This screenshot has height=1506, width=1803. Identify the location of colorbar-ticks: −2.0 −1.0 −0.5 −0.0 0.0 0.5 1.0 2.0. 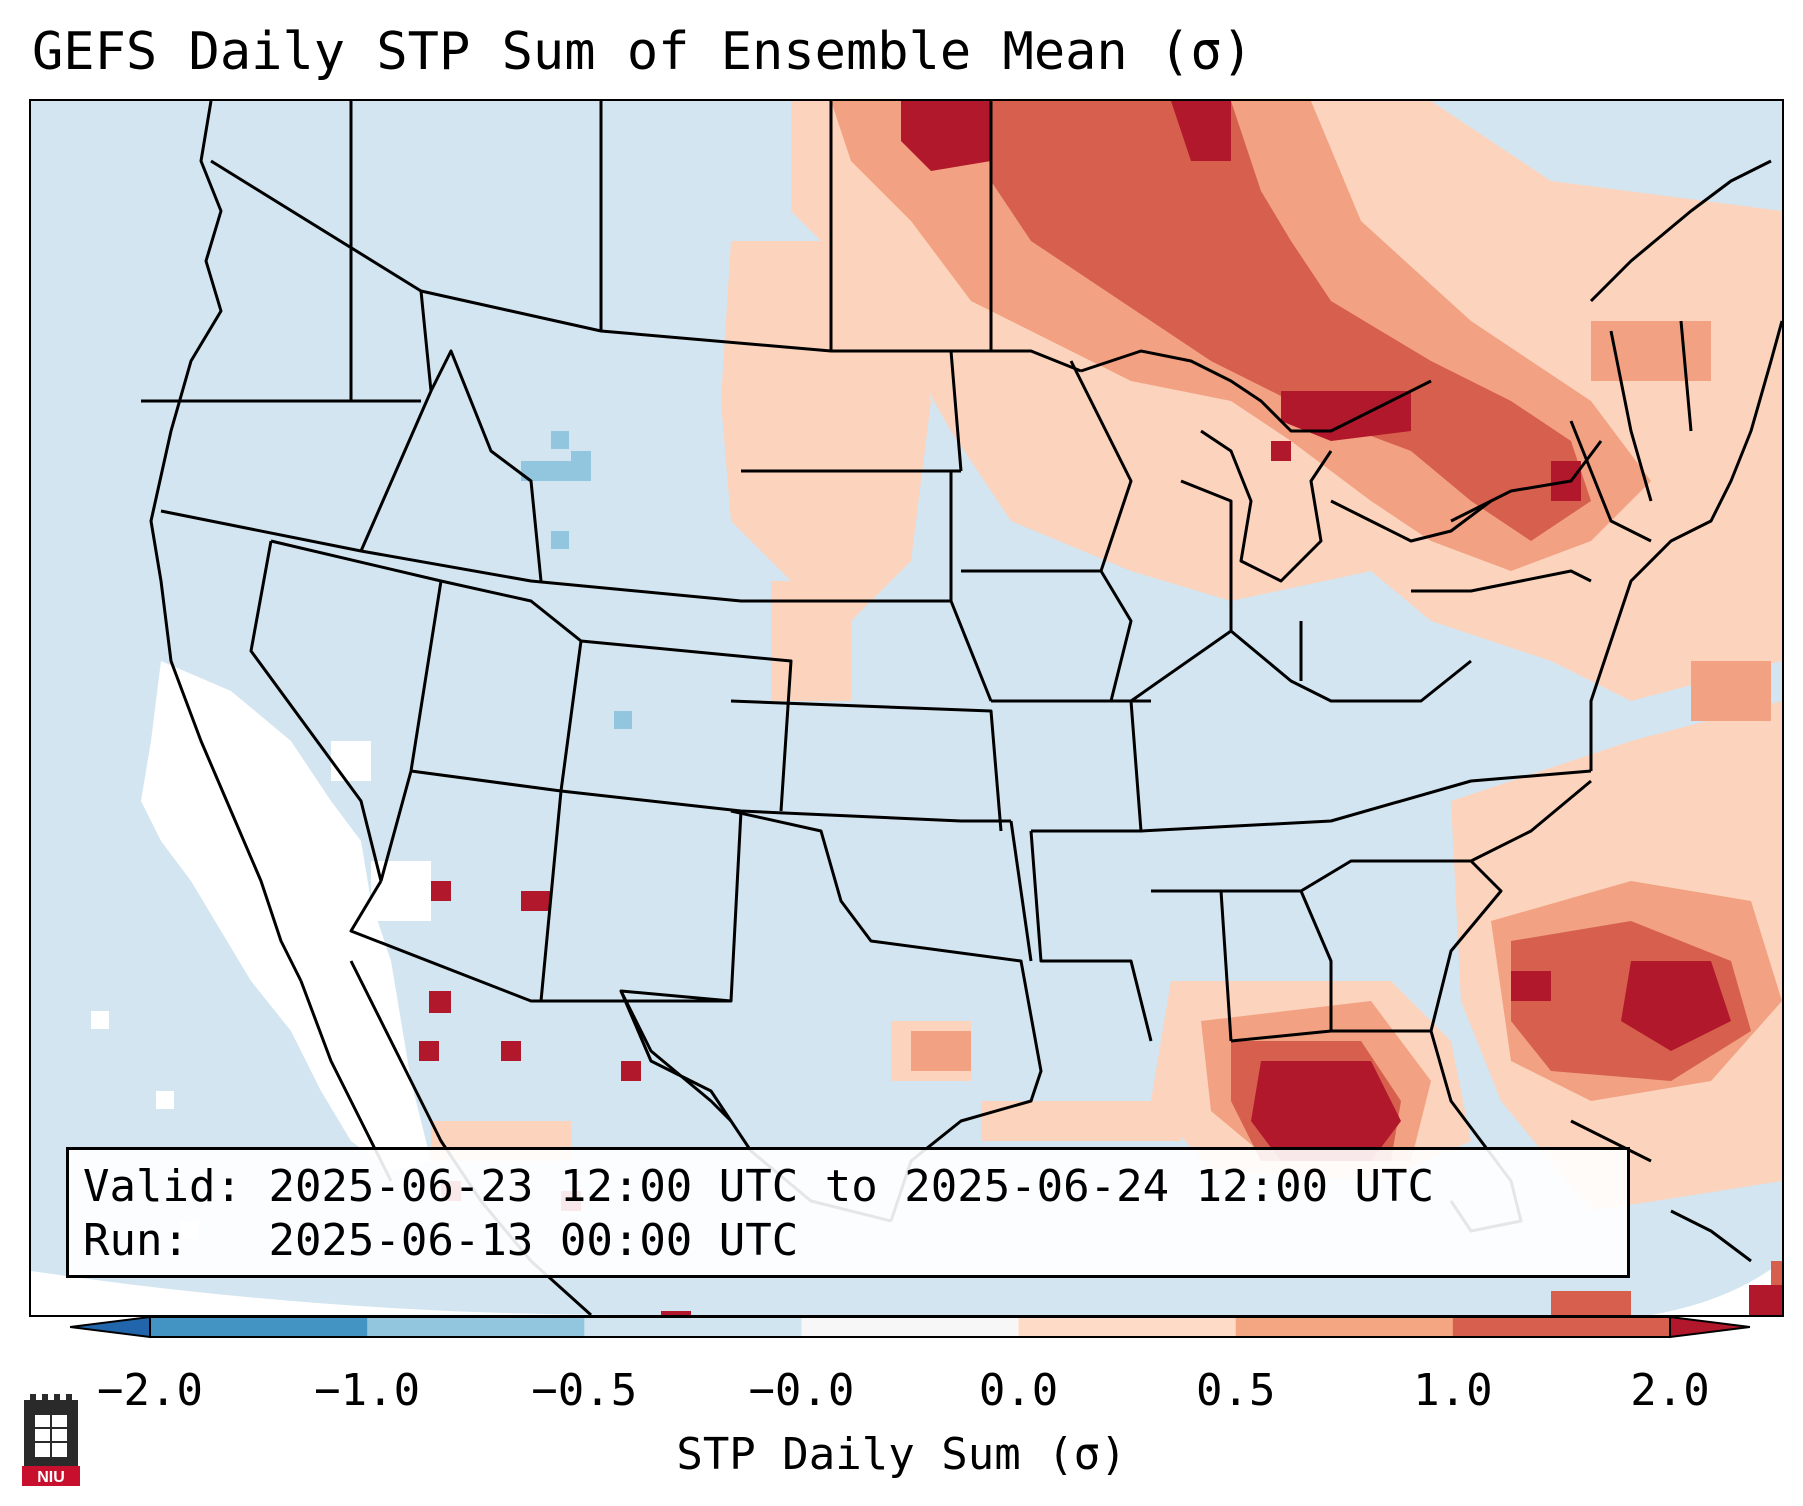
(901, 1391).